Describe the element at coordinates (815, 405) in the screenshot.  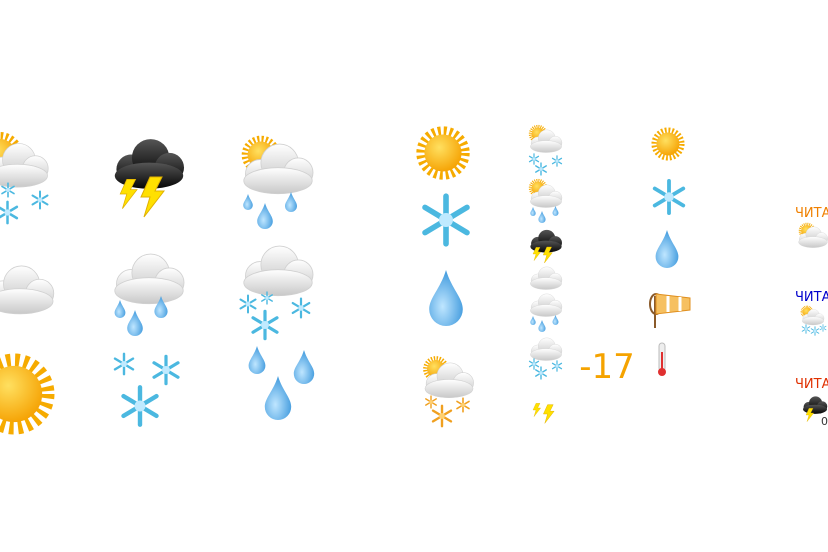
I see `storm-cloud-icon` at that location.